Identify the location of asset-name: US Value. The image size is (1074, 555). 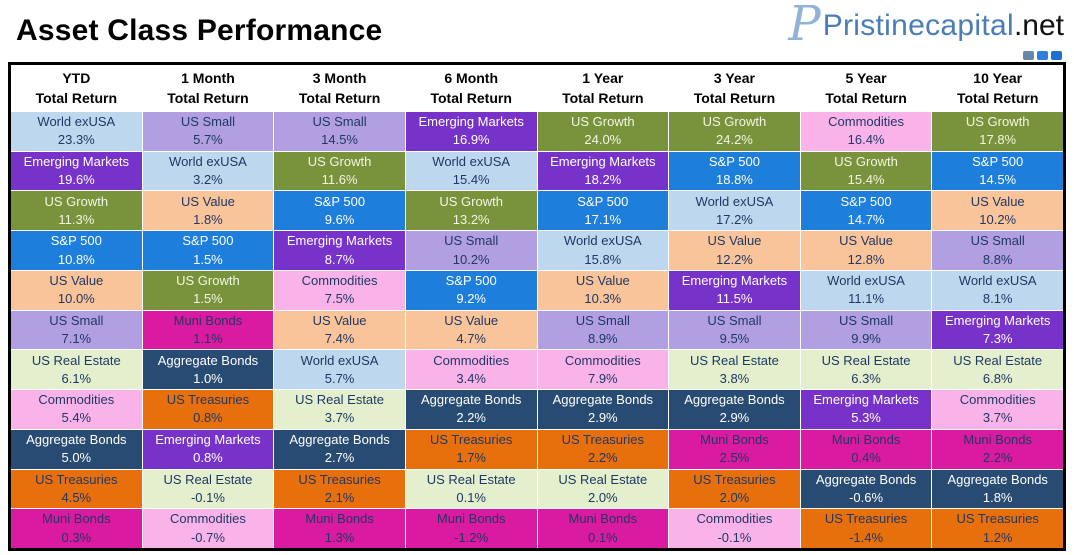
(602, 281).